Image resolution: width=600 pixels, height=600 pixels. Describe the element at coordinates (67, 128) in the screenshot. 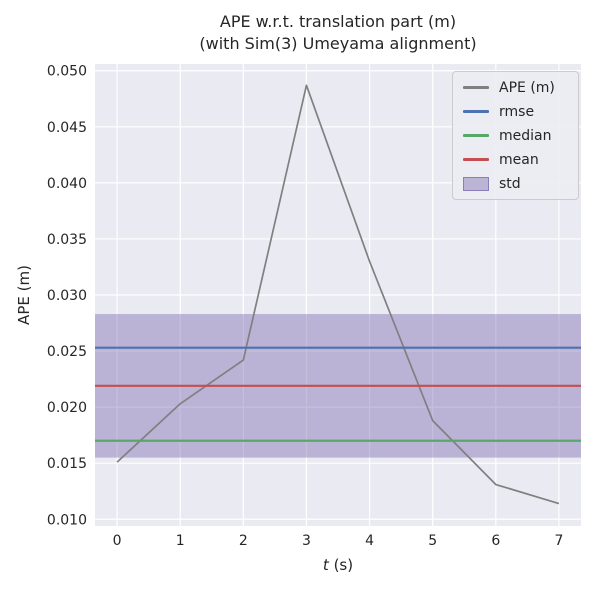

I see `y-tick-label: 0.045` at that location.